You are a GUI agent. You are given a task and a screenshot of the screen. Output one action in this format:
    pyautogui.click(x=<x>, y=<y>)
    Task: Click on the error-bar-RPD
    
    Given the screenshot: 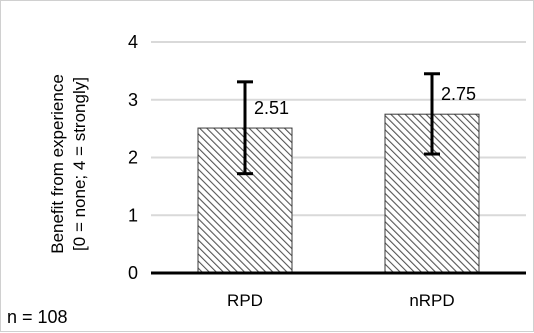 What is the action you would take?
    pyautogui.click(x=245, y=128)
    